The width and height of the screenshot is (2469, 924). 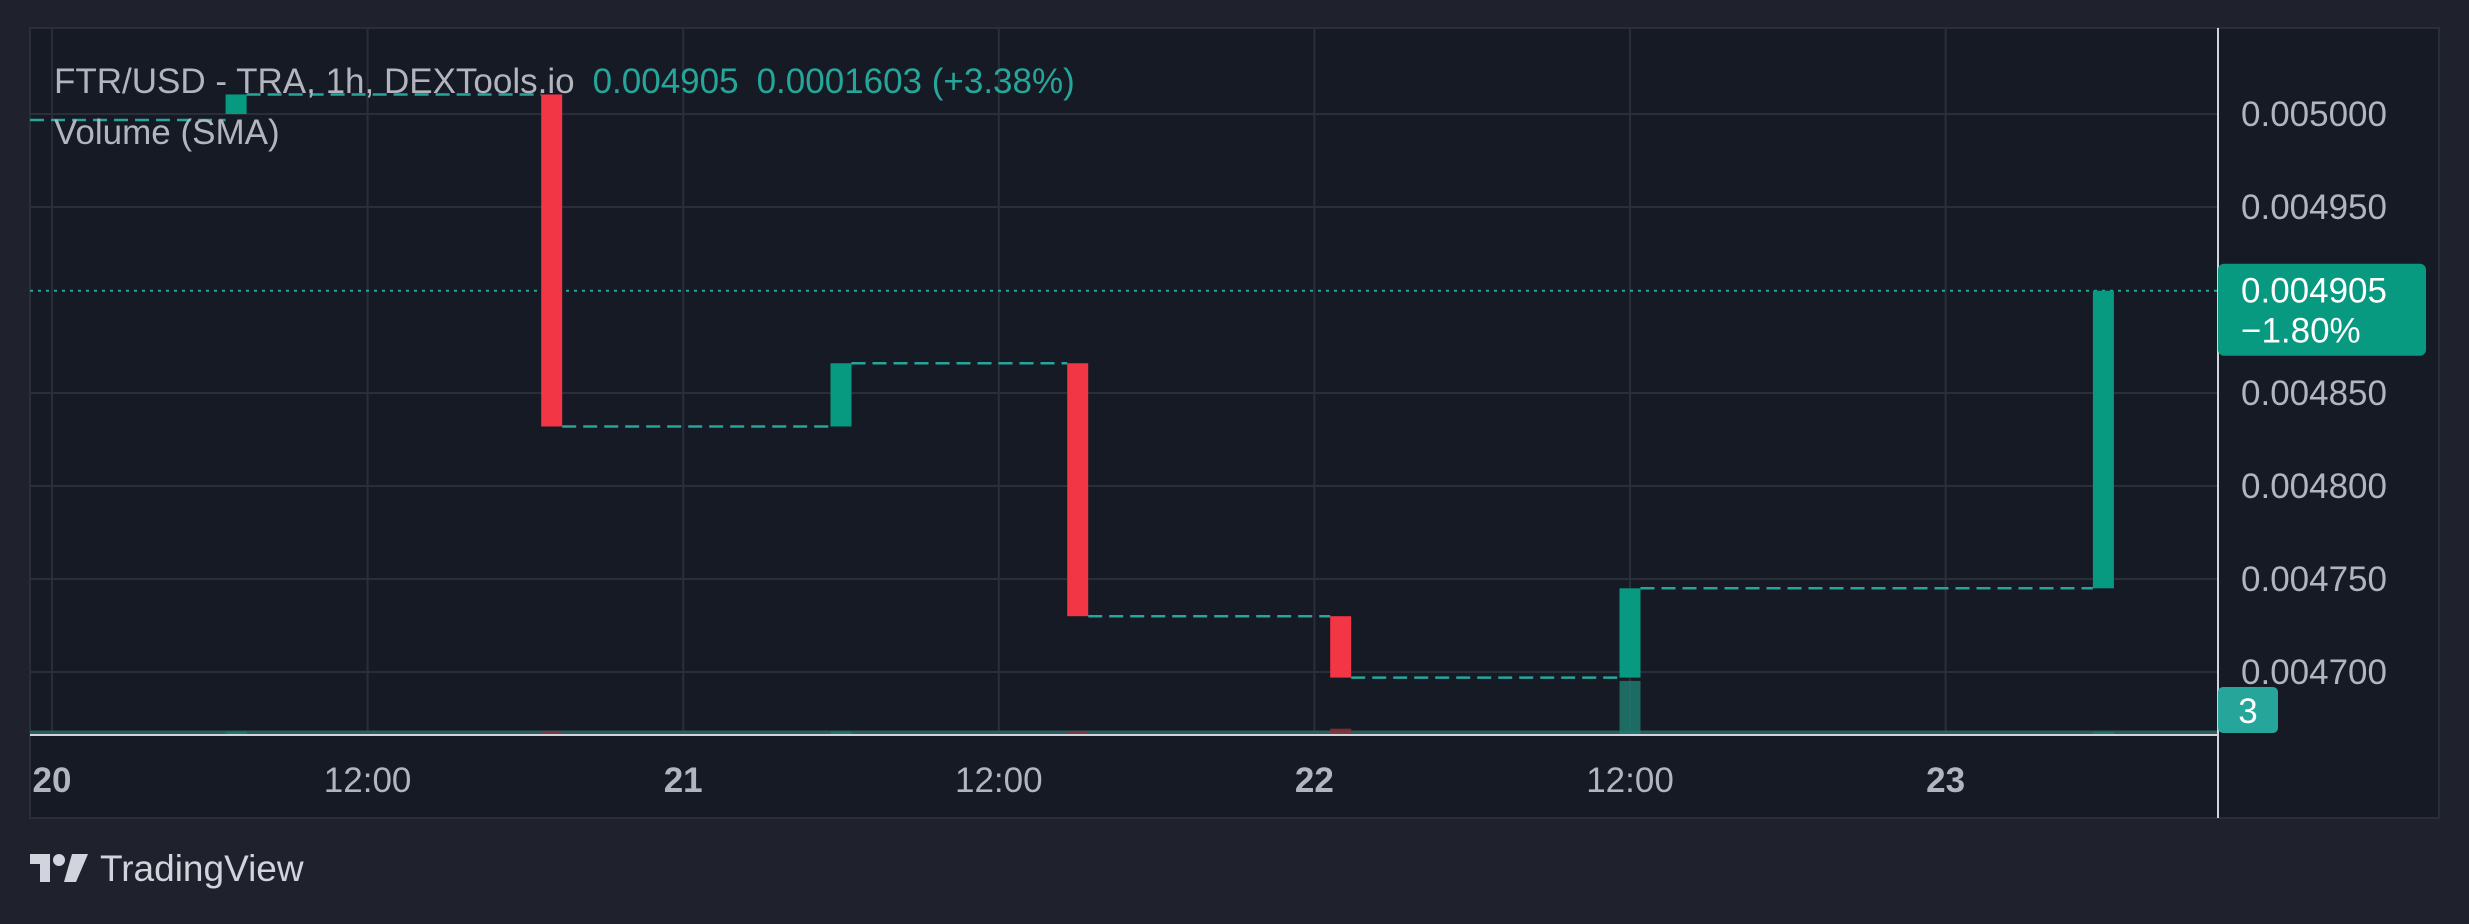 I want to click on legend-title: FTR/USD - TRA, 1h, DEXTools.io, so click(x=314, y=81).